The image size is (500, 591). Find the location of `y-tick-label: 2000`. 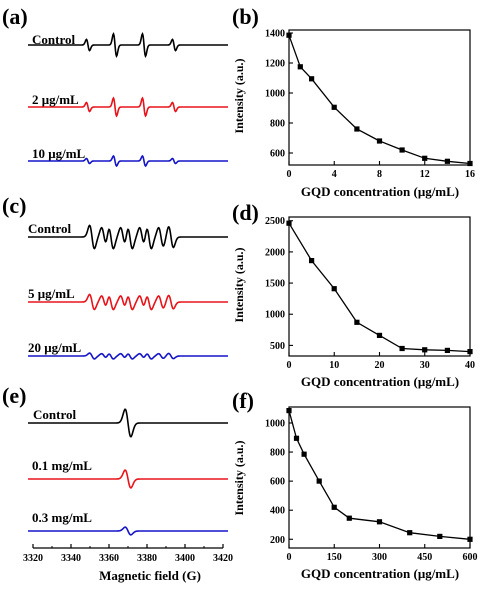

y-tick-label: 2000 is located at coordinates (275, 252).